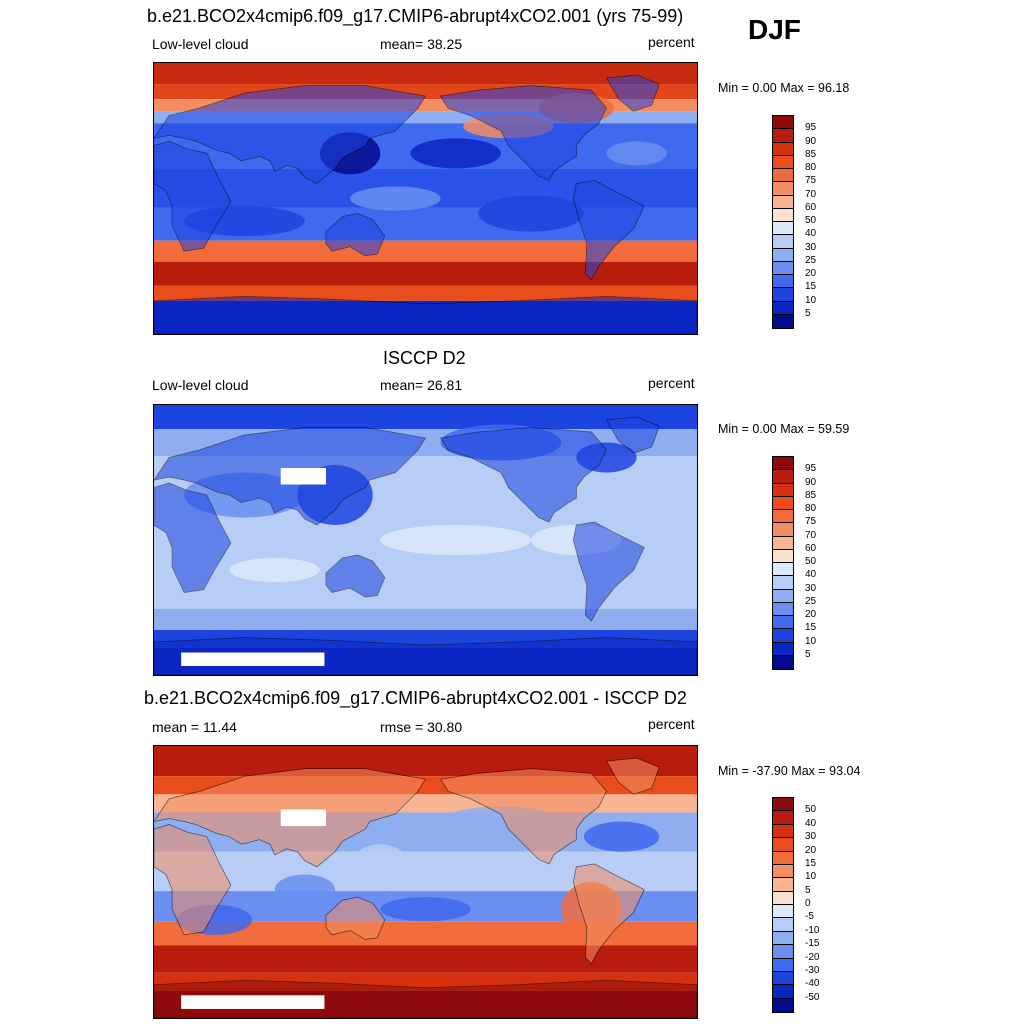 The height and width of the screenshot is (1024, 1024). What do you see at coordinates (421, 44) in the screenshot?
I see `panel-1-mean-label: mean= 38.25` at bounding box center [421, 44].